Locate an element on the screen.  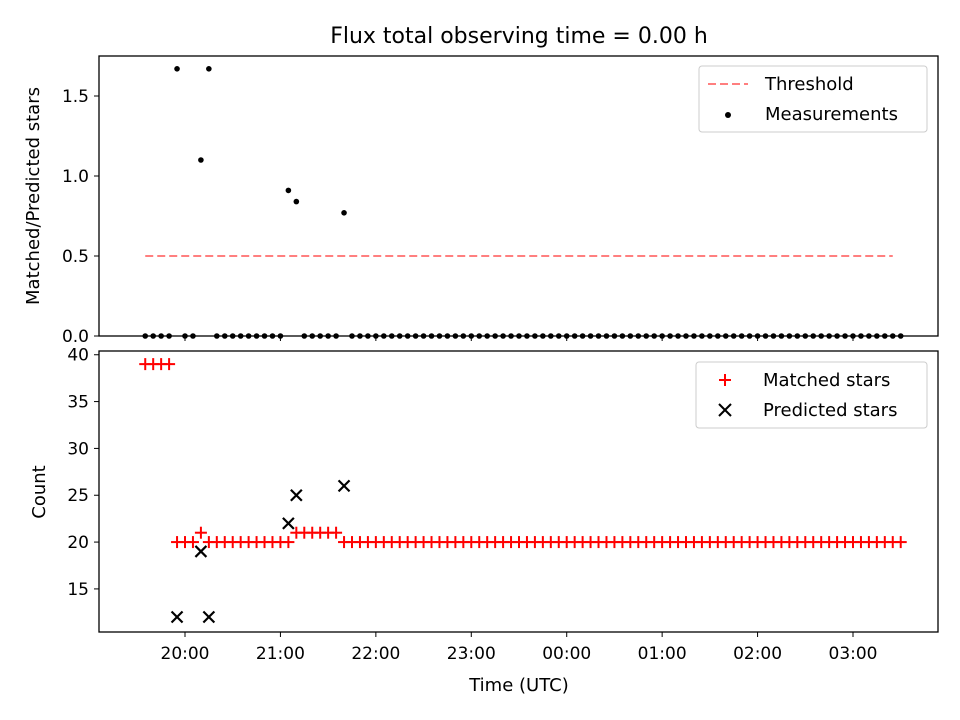
x-tick-label: 20:00 is located at coordinates (185, 654).